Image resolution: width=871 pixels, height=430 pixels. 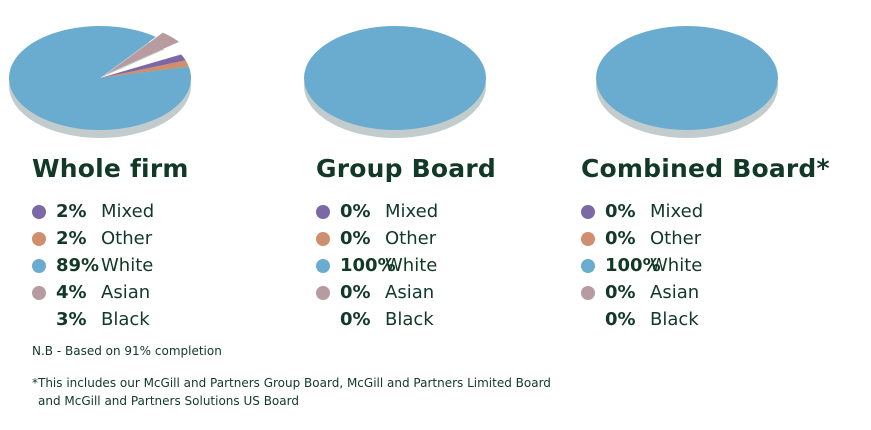 What do you see at coordinates (71, 292) in the screenshot?
I see `legend-value: 4%` at bounding box center [71, 292].